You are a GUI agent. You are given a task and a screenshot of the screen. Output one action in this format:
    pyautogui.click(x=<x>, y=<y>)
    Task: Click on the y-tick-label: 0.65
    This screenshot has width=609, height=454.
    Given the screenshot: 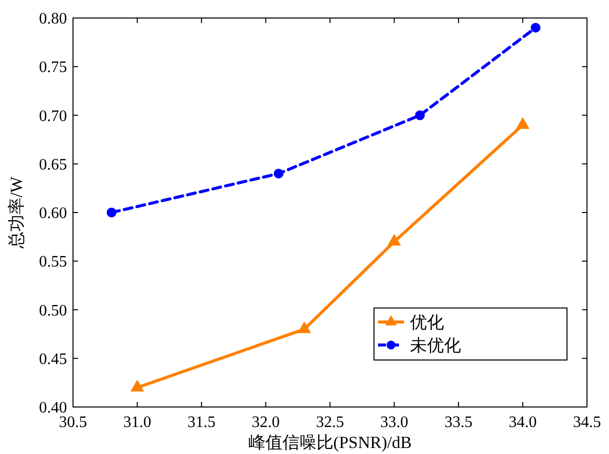 What is the action you would take?
    pyautogui.click(x=53, y=165)
    